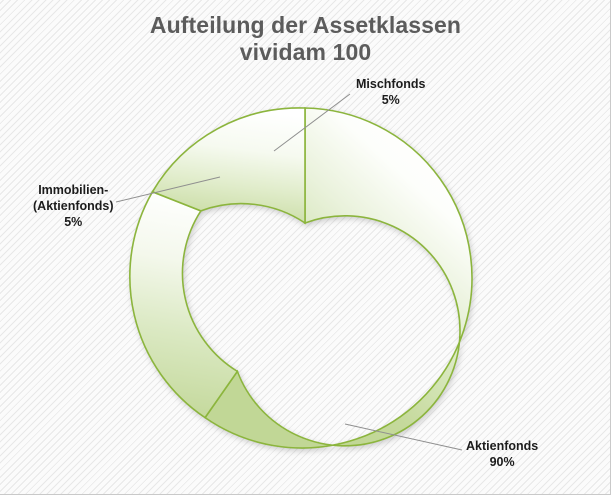 The width and height of the screenshot is (611, 495). Describe the element at coordinates (502, 462) in the screenshot. I see `label-aktienfonds-value: 90%` at that location.